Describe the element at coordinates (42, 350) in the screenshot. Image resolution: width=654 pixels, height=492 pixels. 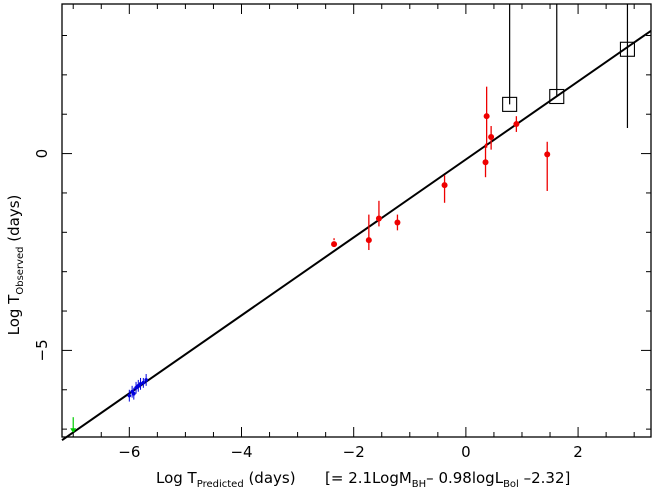
I see `y-tick-label: −5` at that location.